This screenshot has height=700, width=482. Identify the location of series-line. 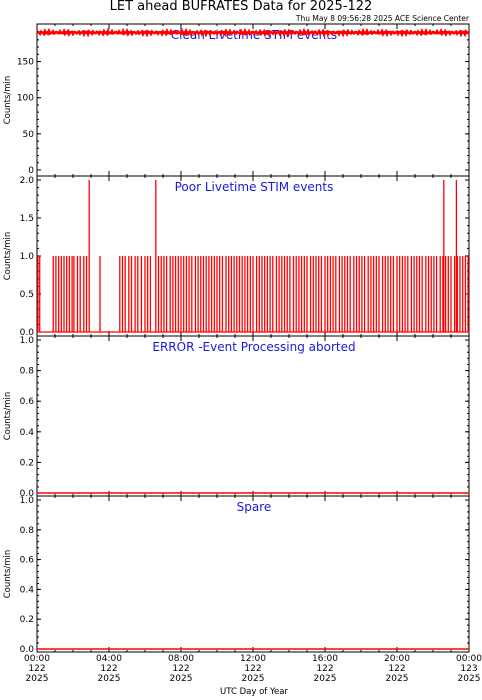
(253, 32).